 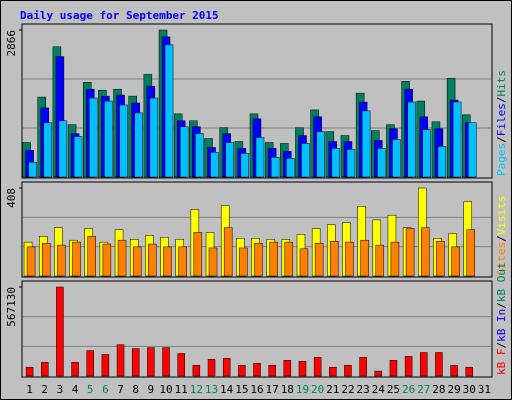 What do you see at coordinates (501, 83) in the screenshot?
I see `legend-entry: Hits` at bounding box center [501, 83].